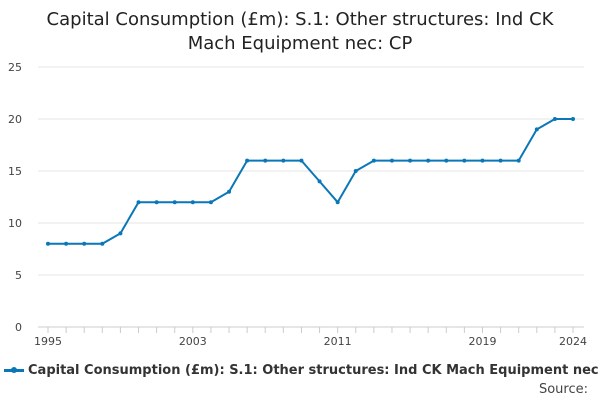 This screenshot has height=400, width=600. I want to click on x-tick-label: 2003, so click(193, 341).